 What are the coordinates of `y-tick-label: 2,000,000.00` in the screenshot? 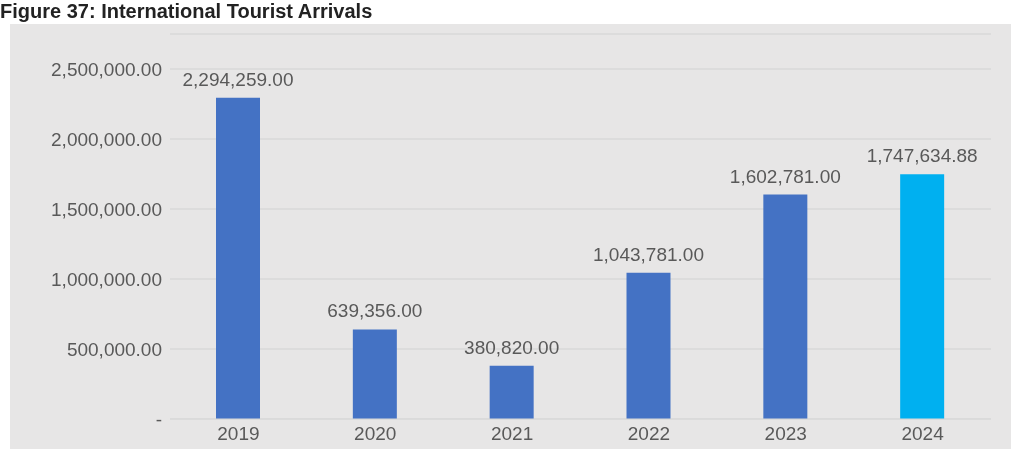 It's located at (106, 139).